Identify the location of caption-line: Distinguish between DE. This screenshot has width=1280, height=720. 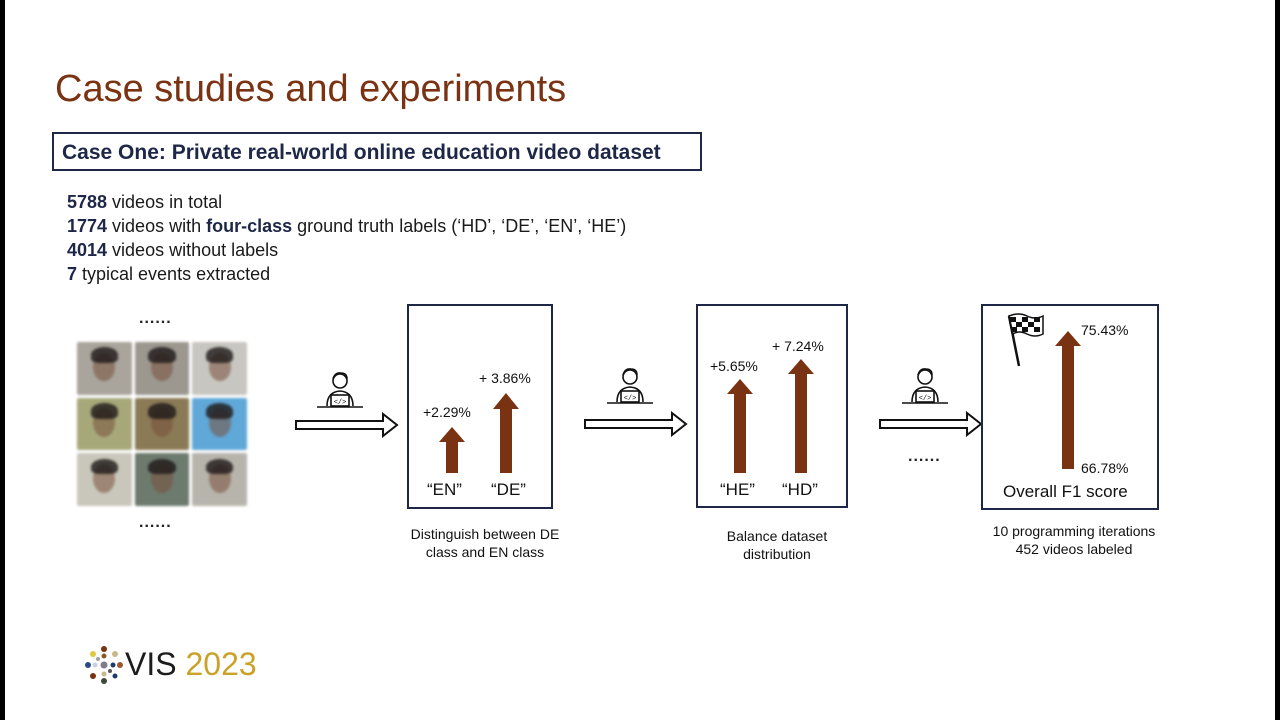
(485, 534).